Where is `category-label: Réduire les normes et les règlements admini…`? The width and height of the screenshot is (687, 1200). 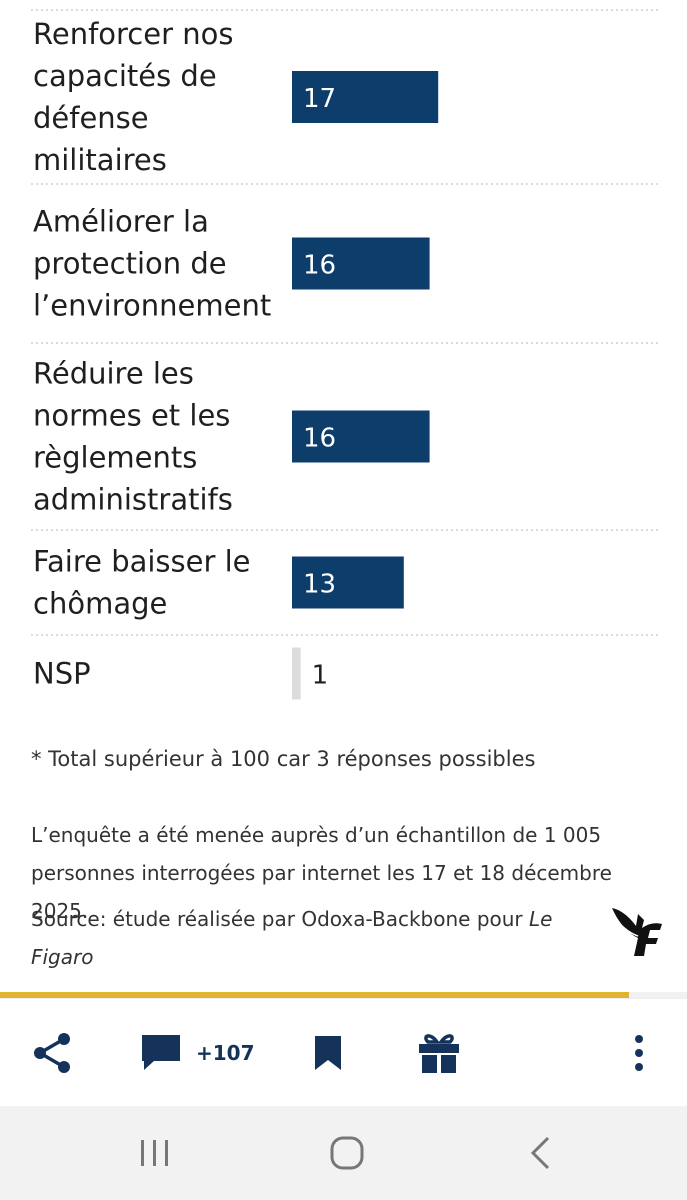 category-label: Réduire les normes et les règlements admini… is located at coordinates (133, 437).